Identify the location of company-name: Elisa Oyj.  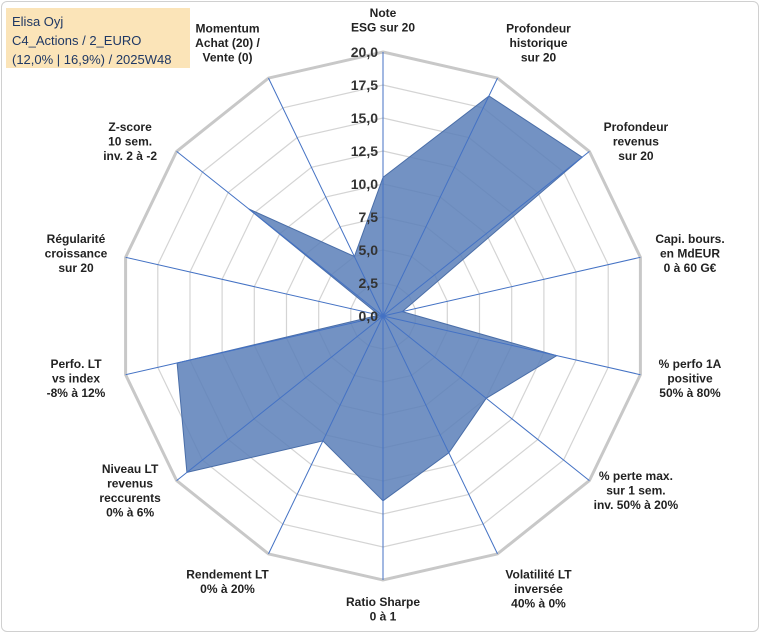
(38, 21).